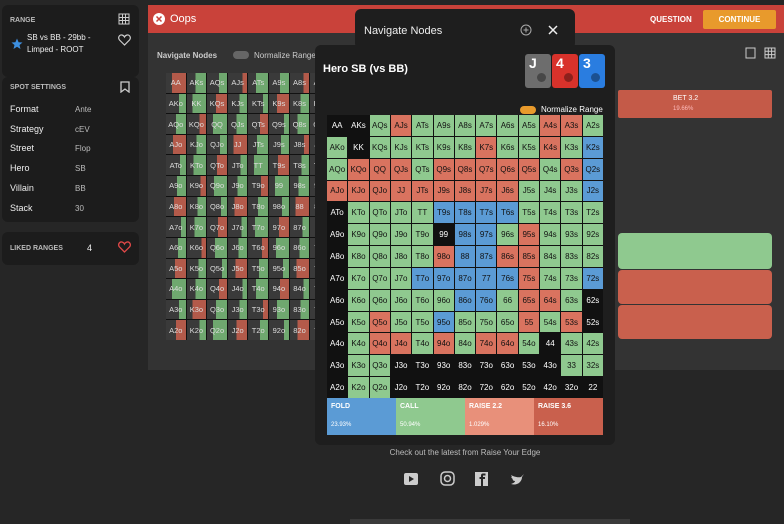 The image size is (784, 524). I want to click on hand-cell: T9o, so click(422, 235).